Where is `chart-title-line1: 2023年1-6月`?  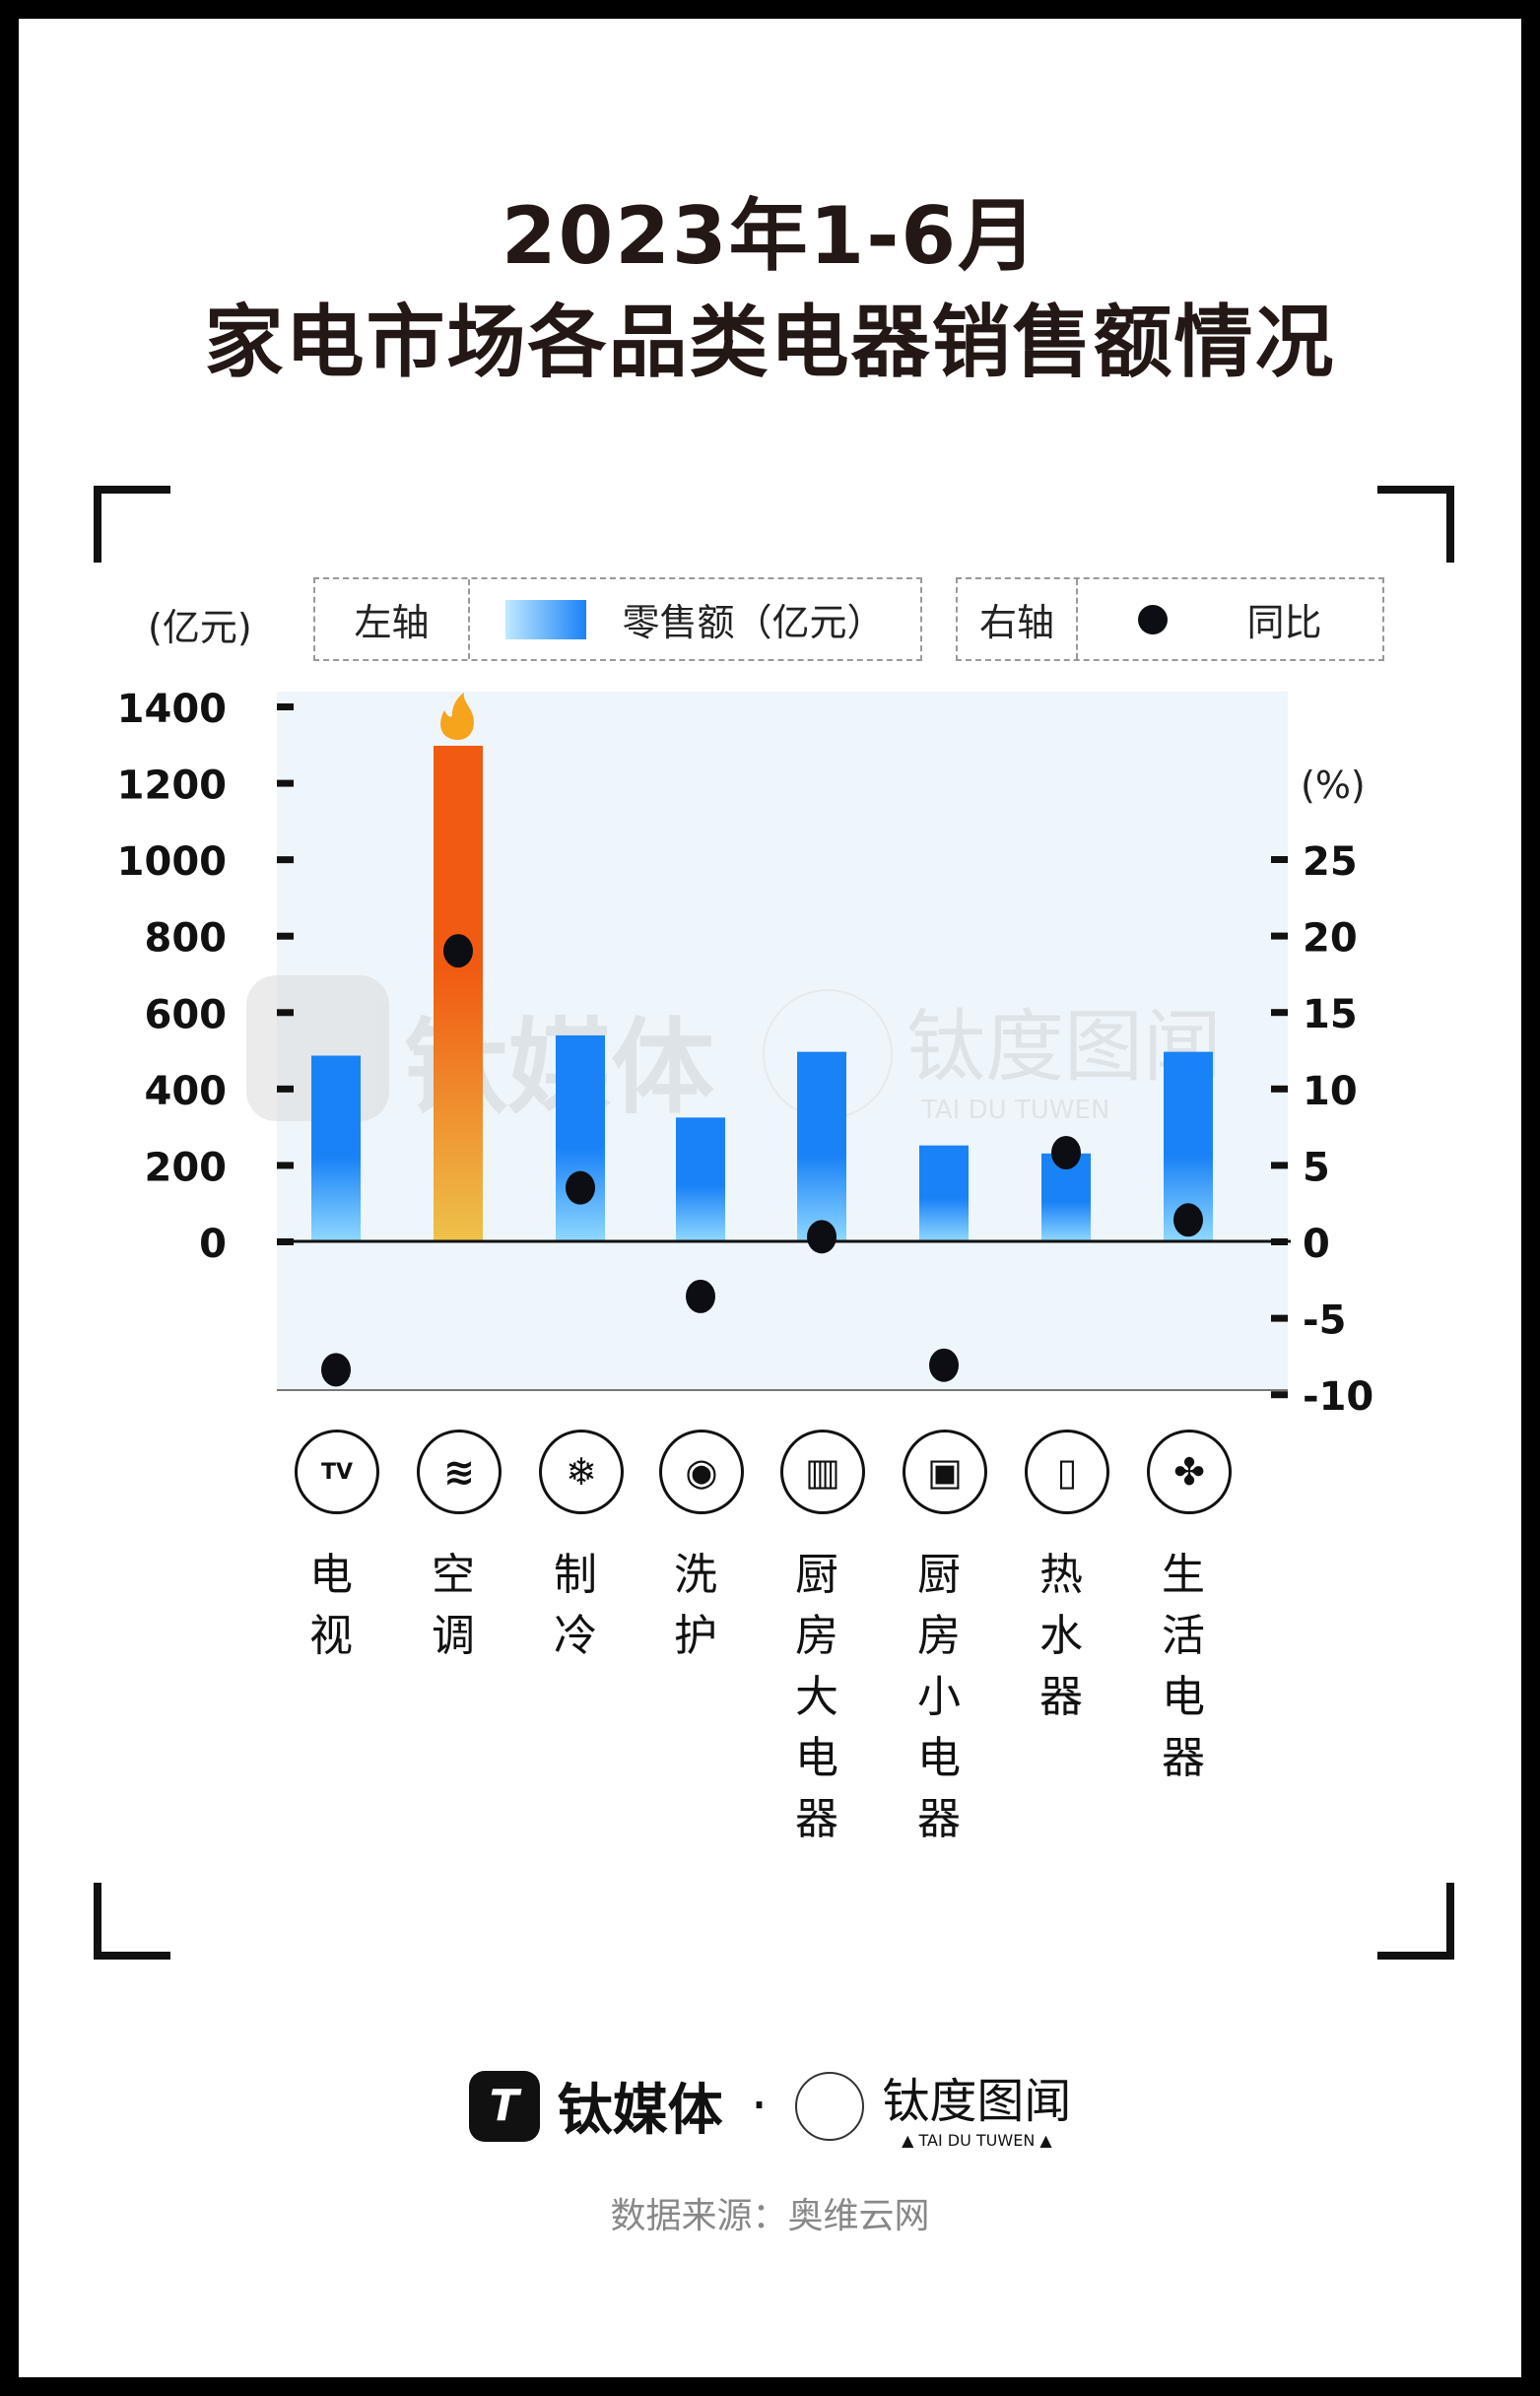 chart-title-line1: 2023年1-6月 is located at coordinates (770, 236).